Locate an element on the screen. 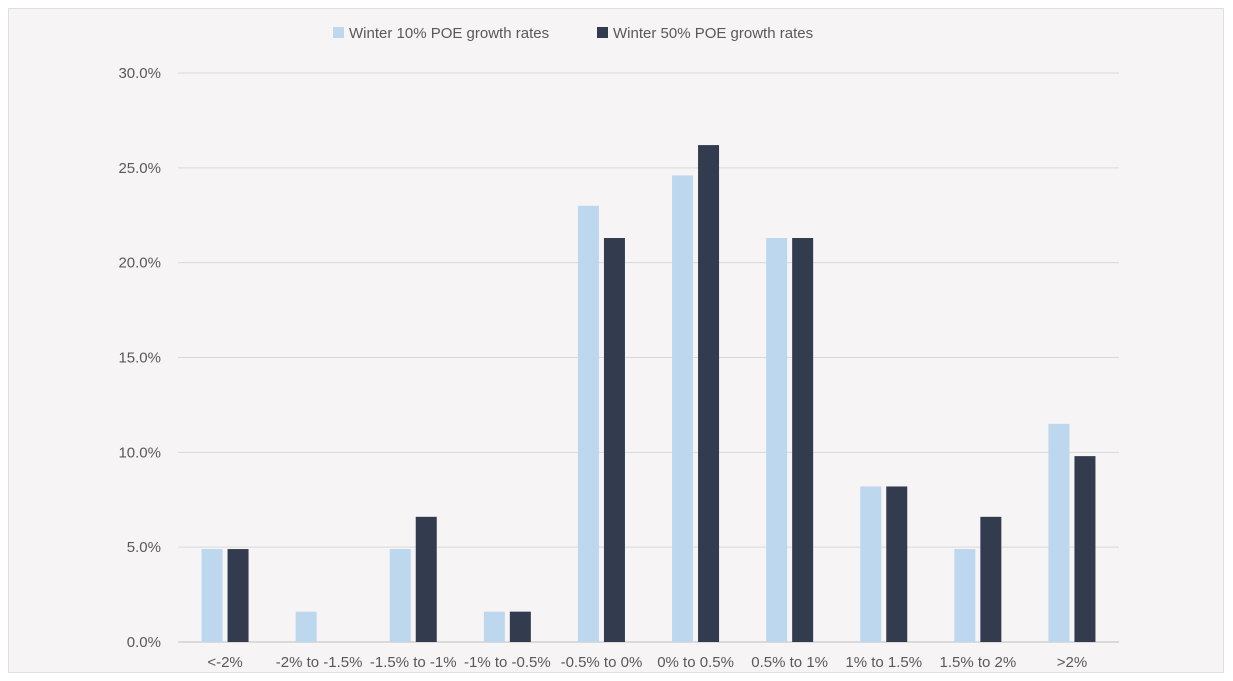 Image resolution: width=1233 pixels, height=681 pixels. y-tick-label: 30.0% is located at coordinates (139, 73).